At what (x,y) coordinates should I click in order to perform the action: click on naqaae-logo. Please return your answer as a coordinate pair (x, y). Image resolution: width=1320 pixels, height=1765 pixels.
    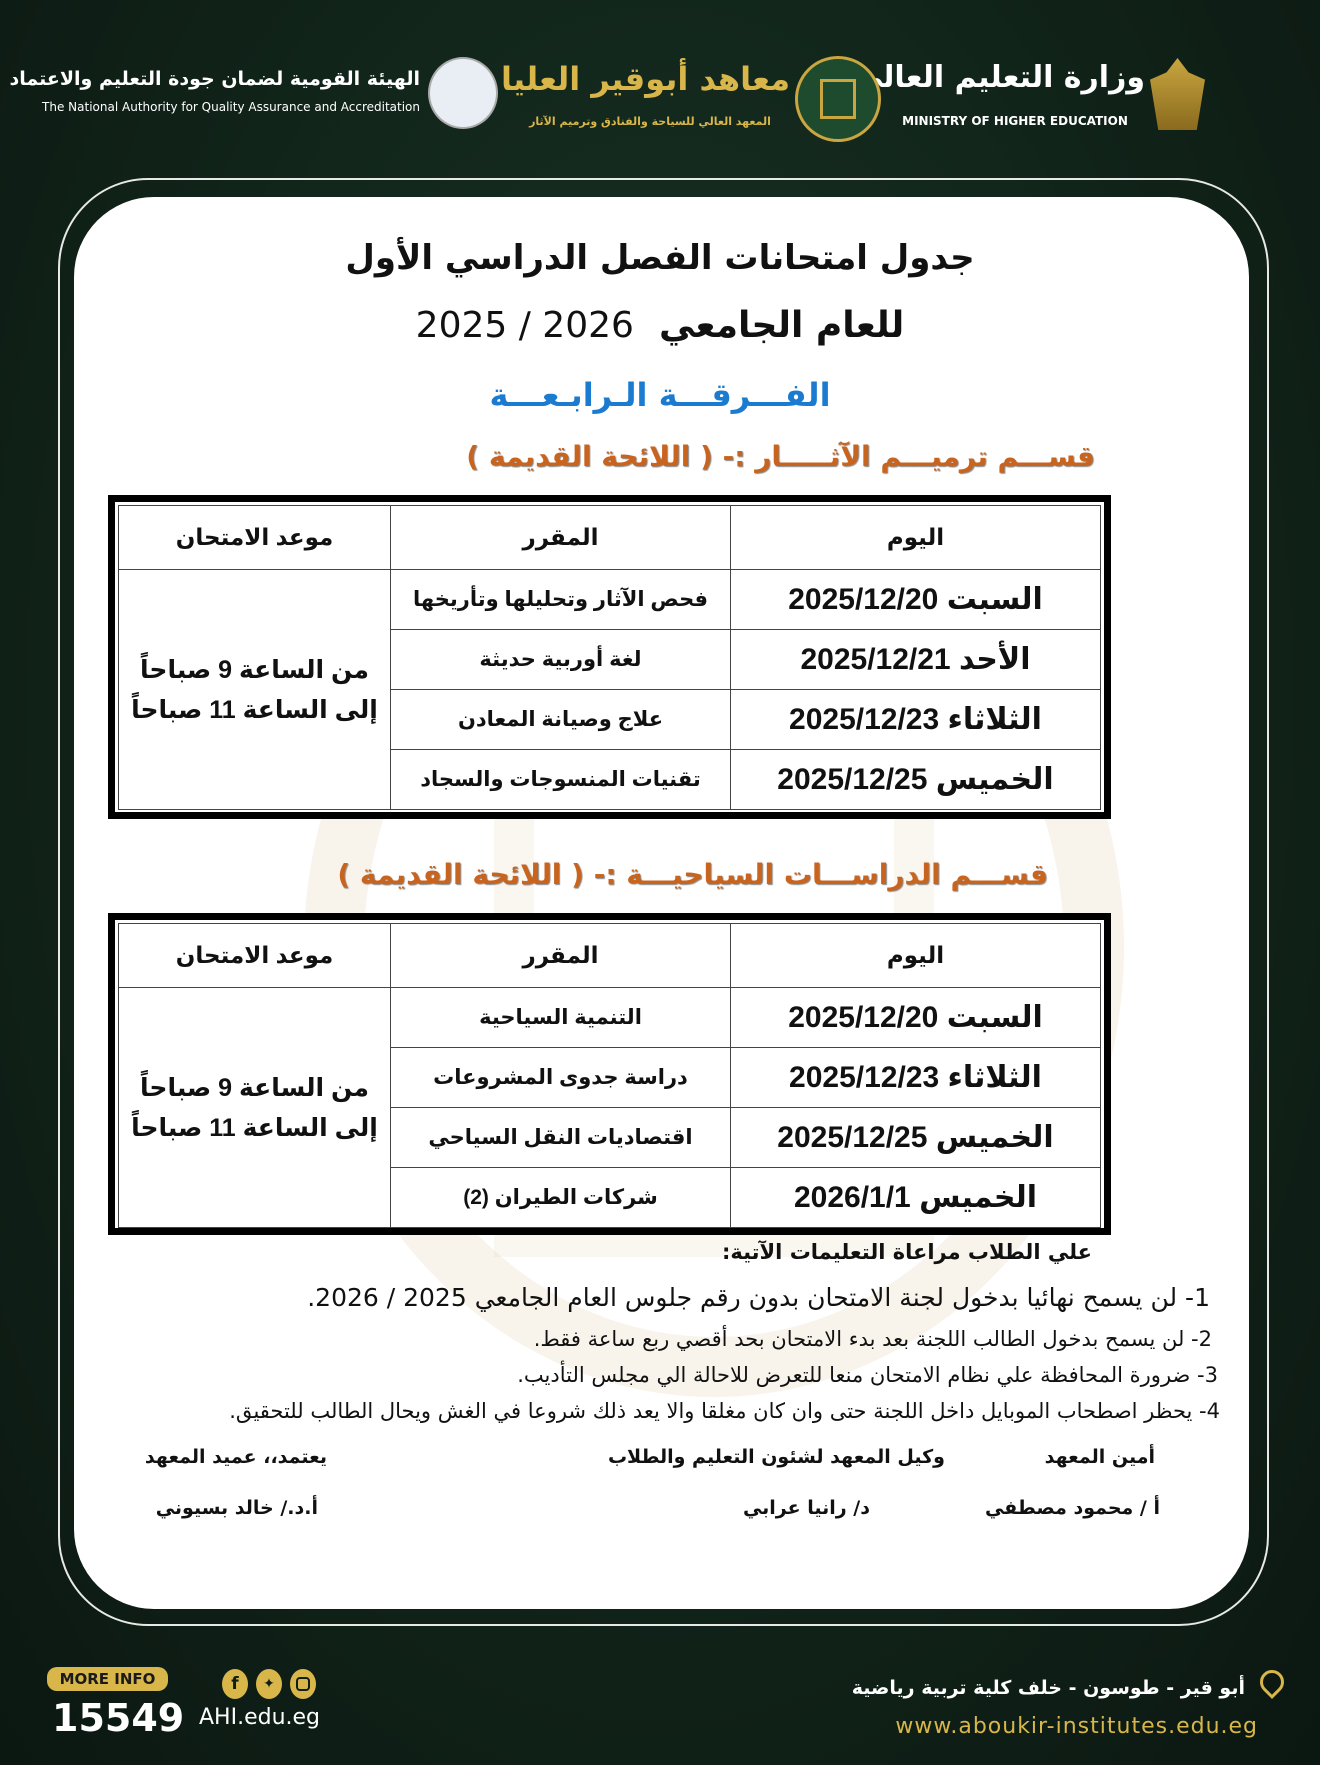
    Looking at the image, I should click on (463, 93).